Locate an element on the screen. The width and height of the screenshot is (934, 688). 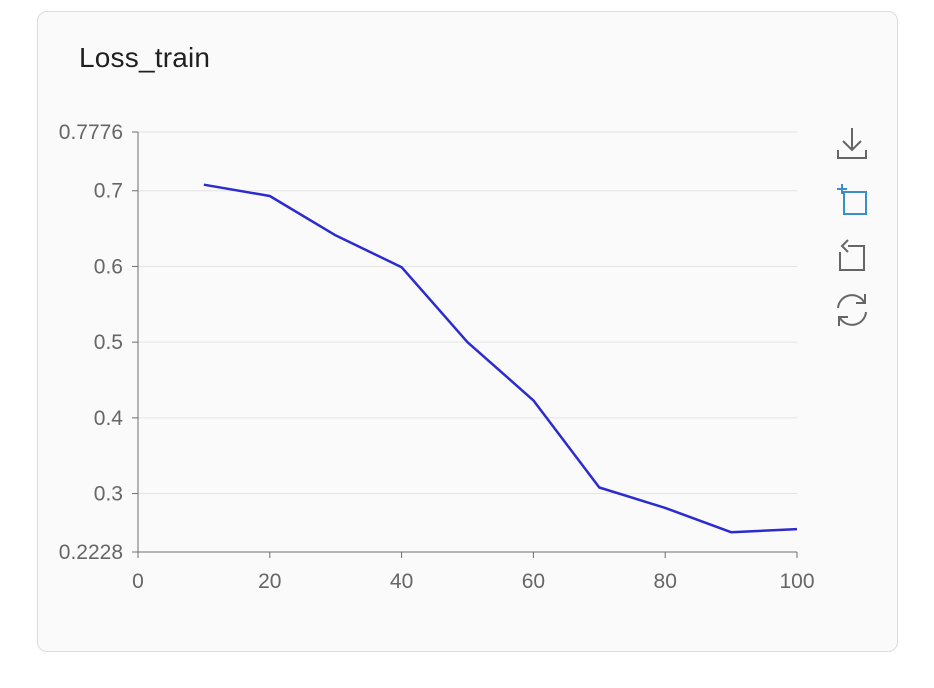
crop-select-button is located at coordinates (852, 200).